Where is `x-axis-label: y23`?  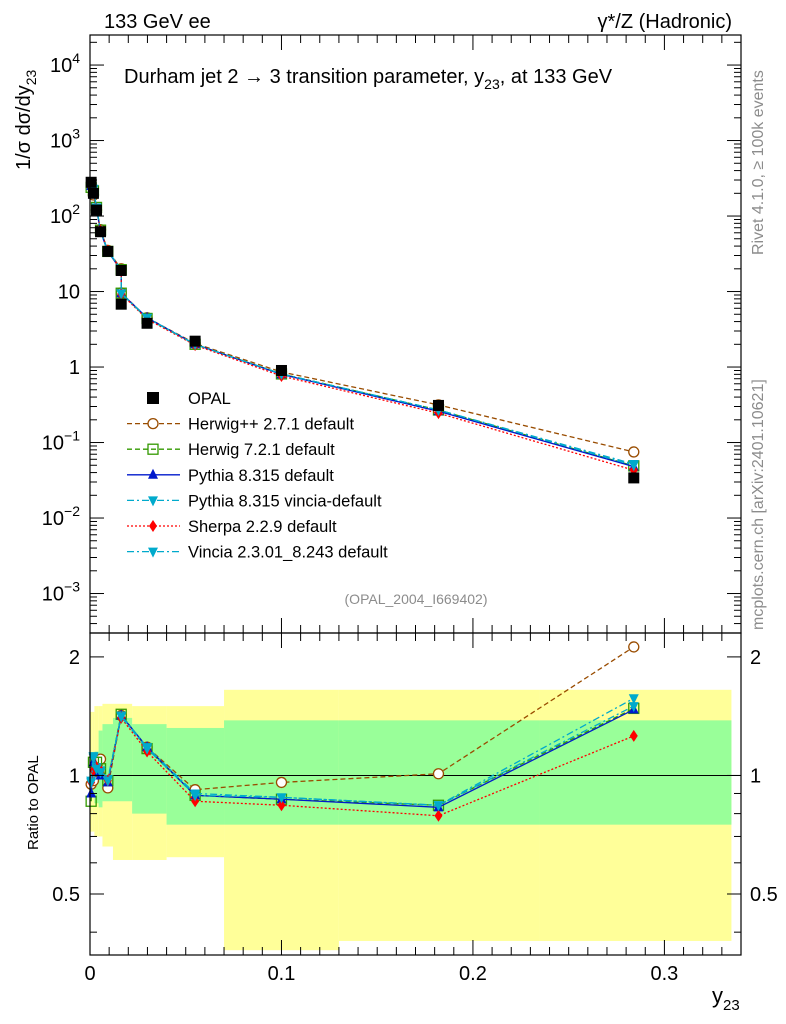 x-axis-label: y23 is located at coordinates (726, 998).